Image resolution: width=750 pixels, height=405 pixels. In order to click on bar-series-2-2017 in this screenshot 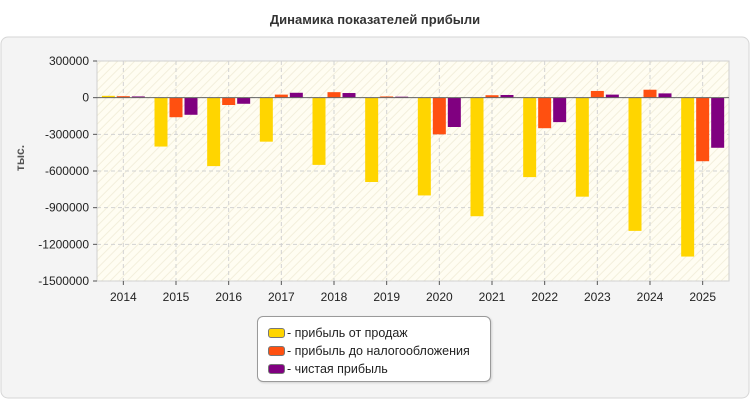, I will do `click(281, 96)`.